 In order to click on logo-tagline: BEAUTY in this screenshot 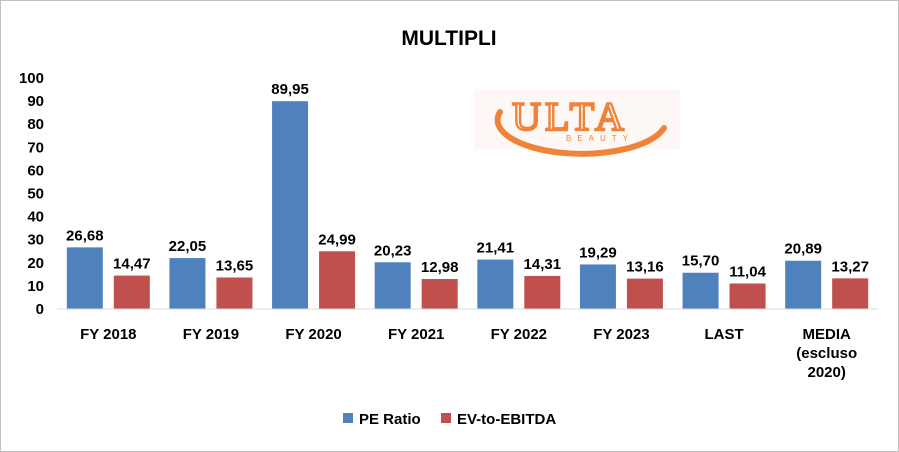, I will do `click(600, 138)`.